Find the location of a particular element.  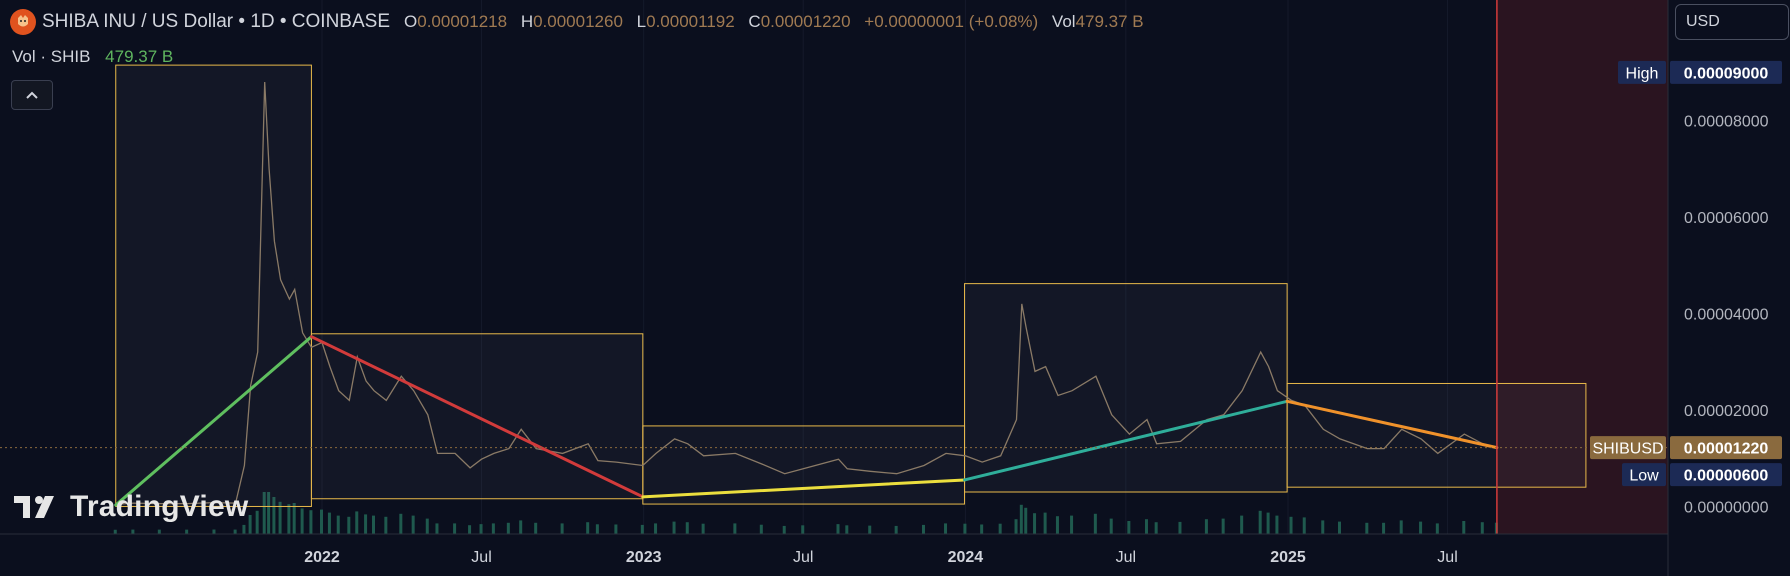

chevron-up-icon is located at coordinates (32, 95).